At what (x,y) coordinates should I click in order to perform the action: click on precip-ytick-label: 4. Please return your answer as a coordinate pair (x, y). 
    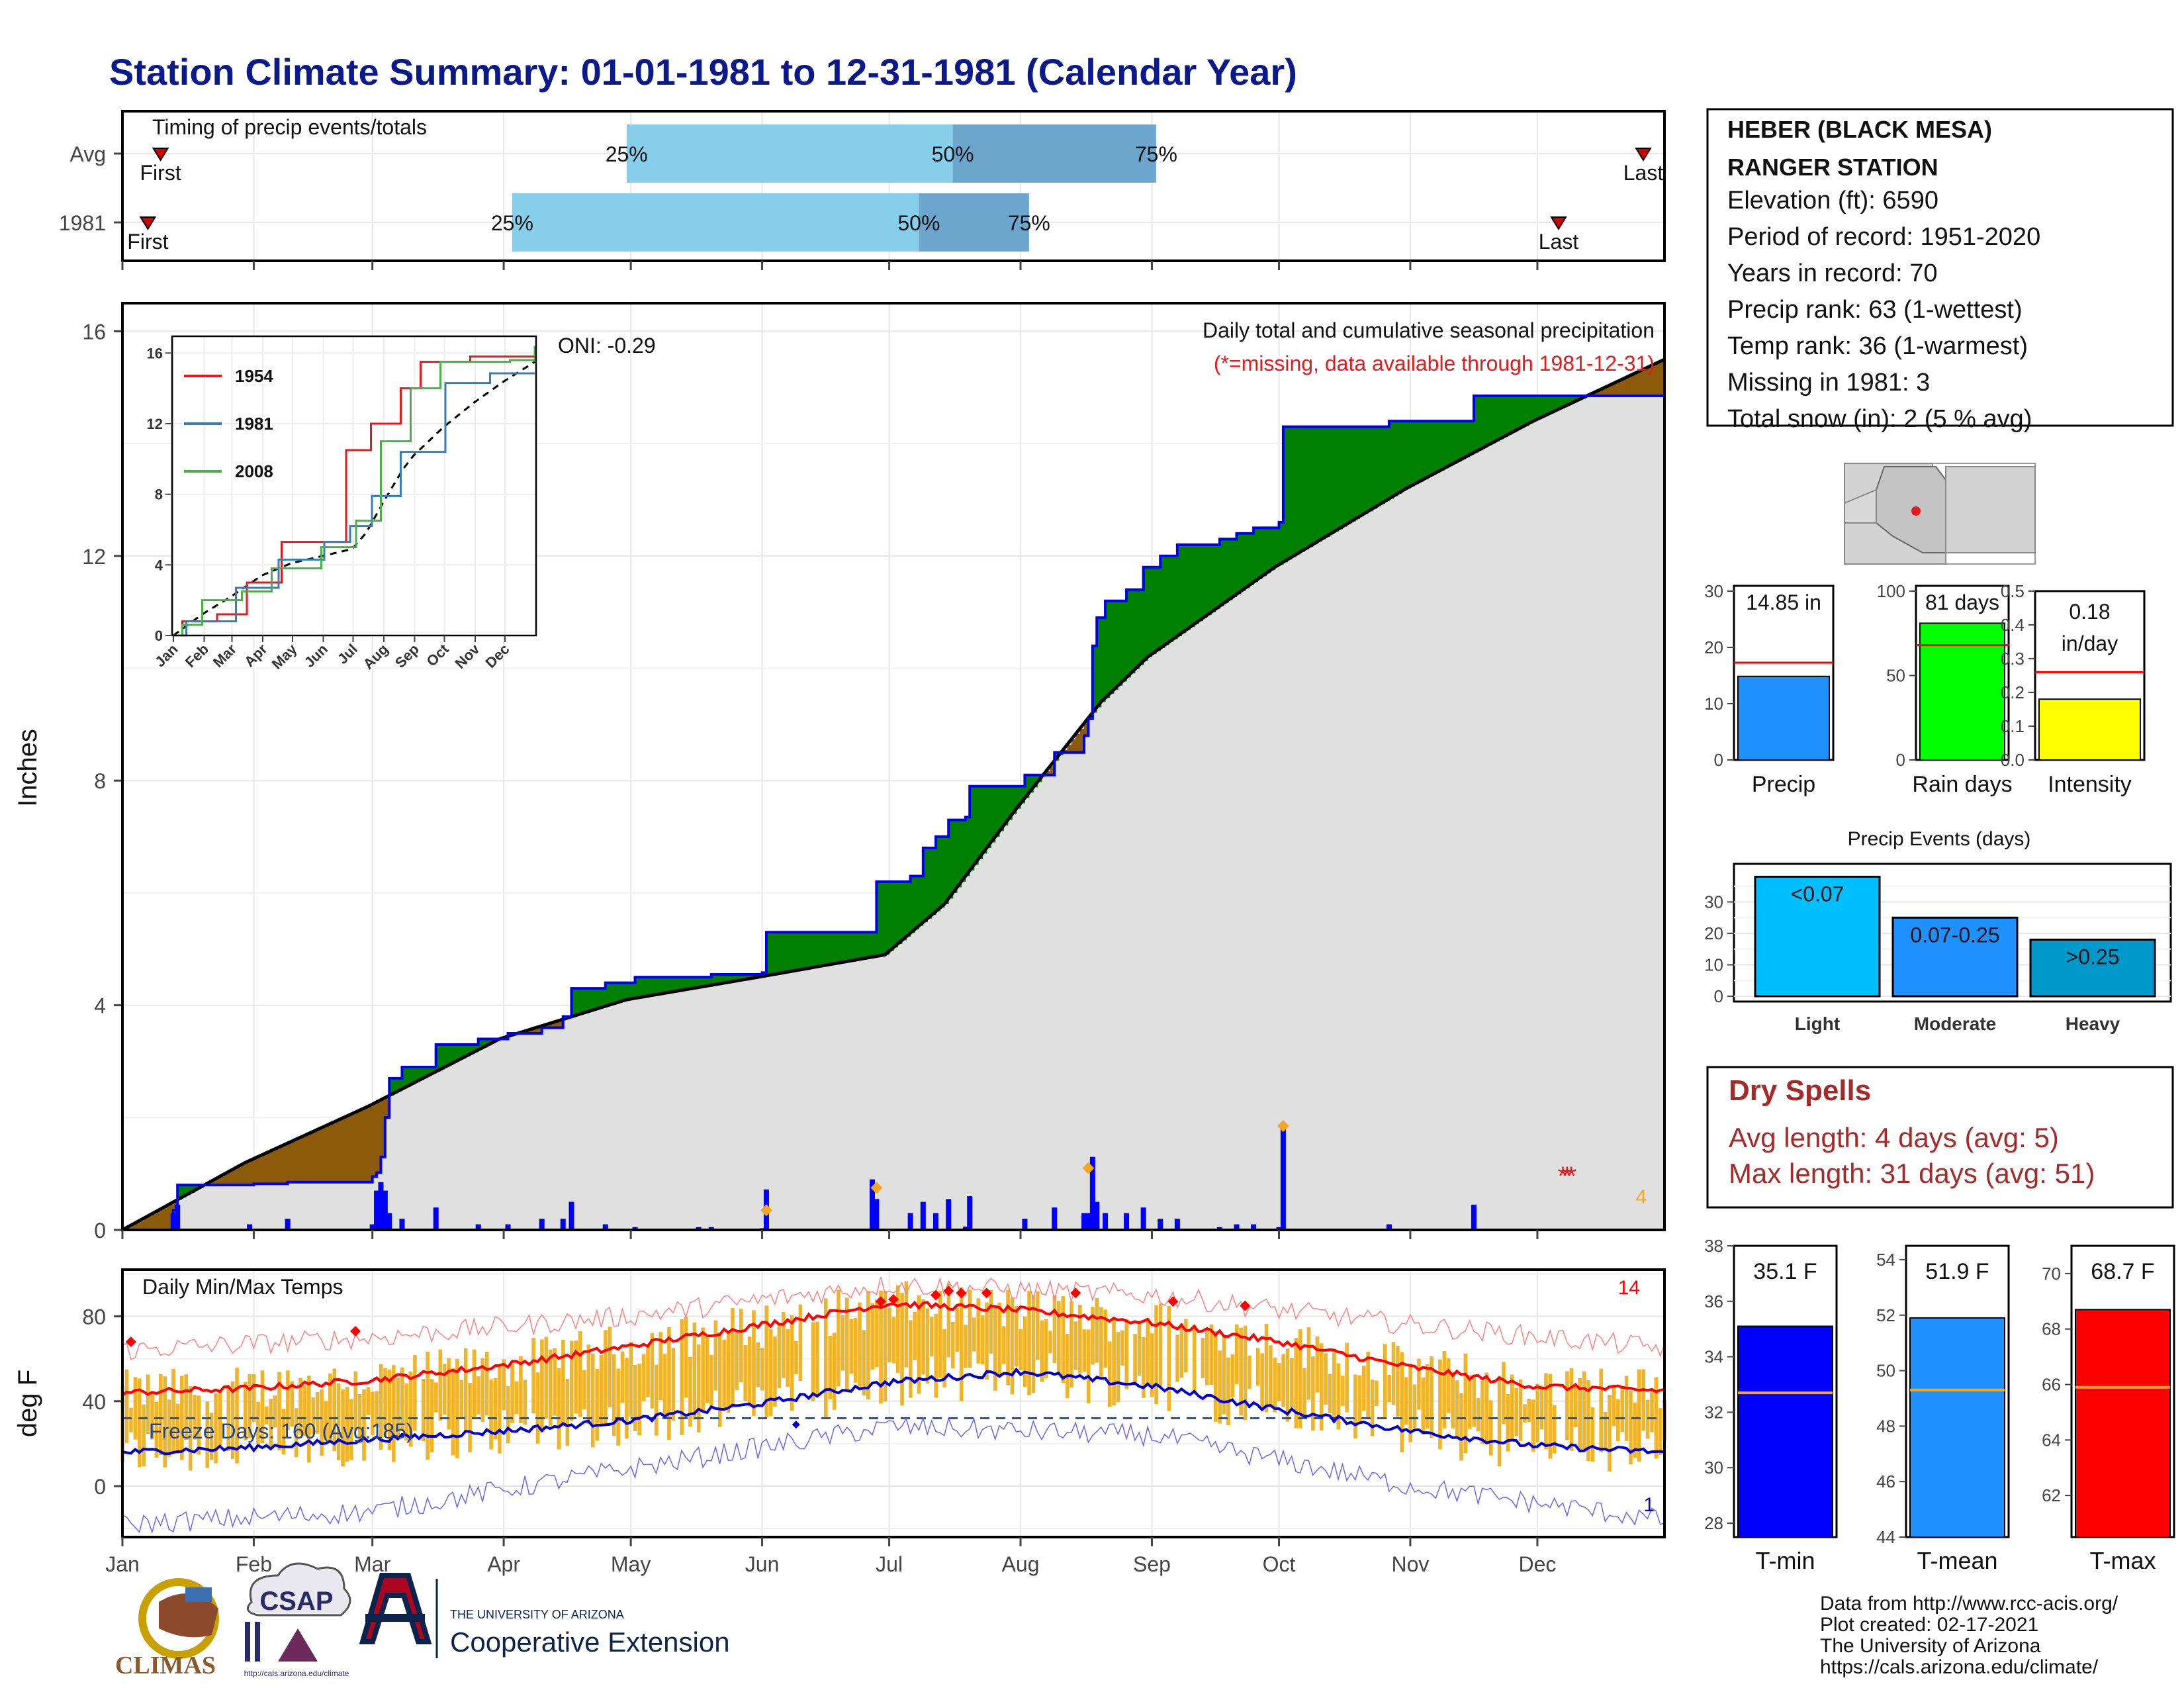
    Looking at the image, I should click on (100, 1006).